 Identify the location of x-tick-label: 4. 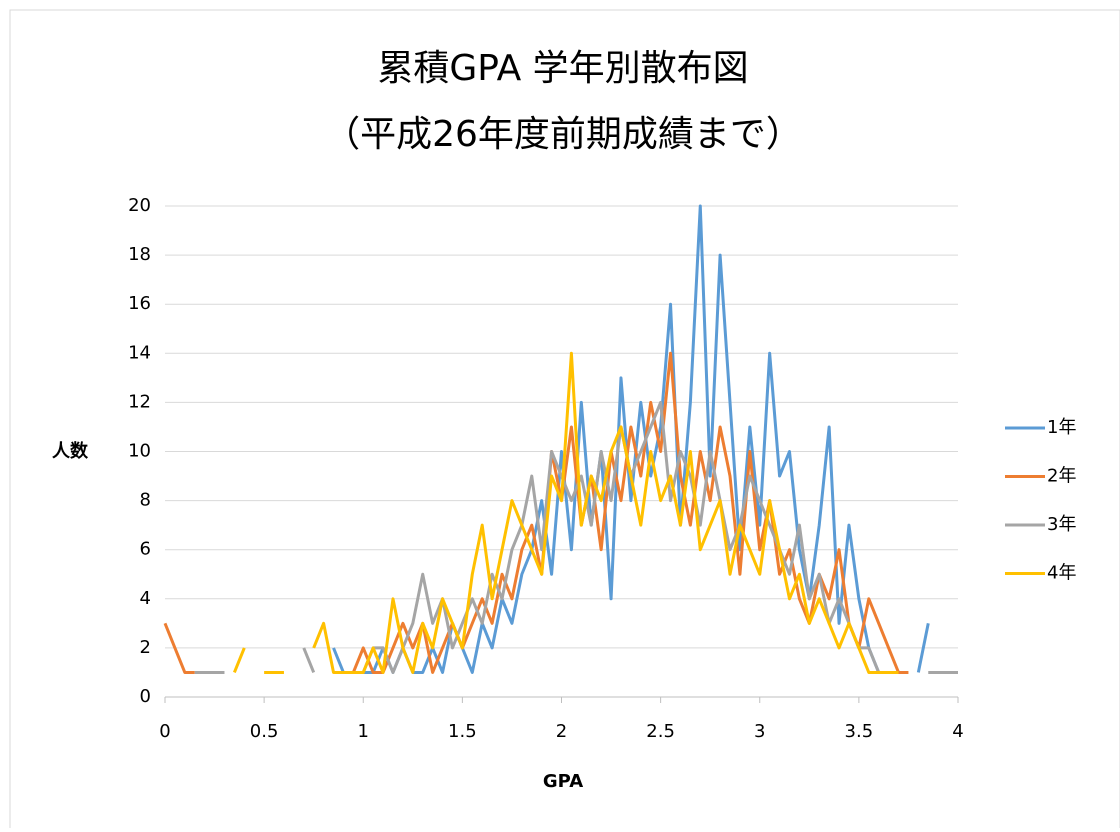
(957, 731).